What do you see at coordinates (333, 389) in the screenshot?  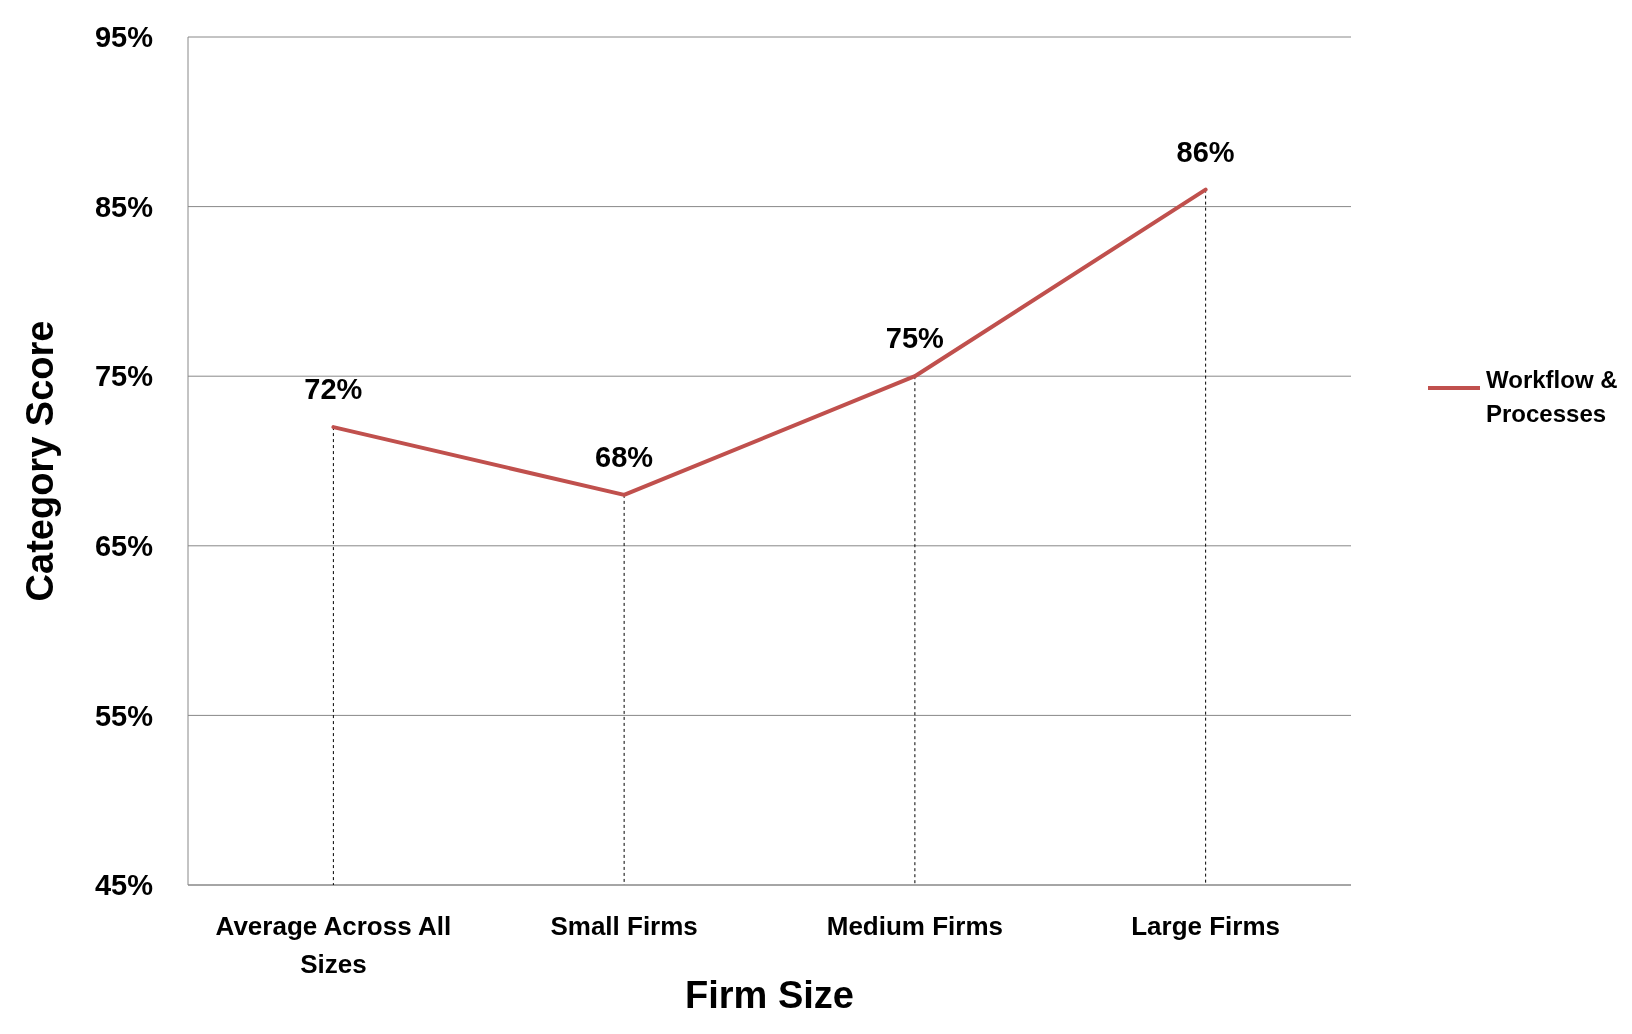 I see `data-label: 72%` at bounding box center [333, 389].